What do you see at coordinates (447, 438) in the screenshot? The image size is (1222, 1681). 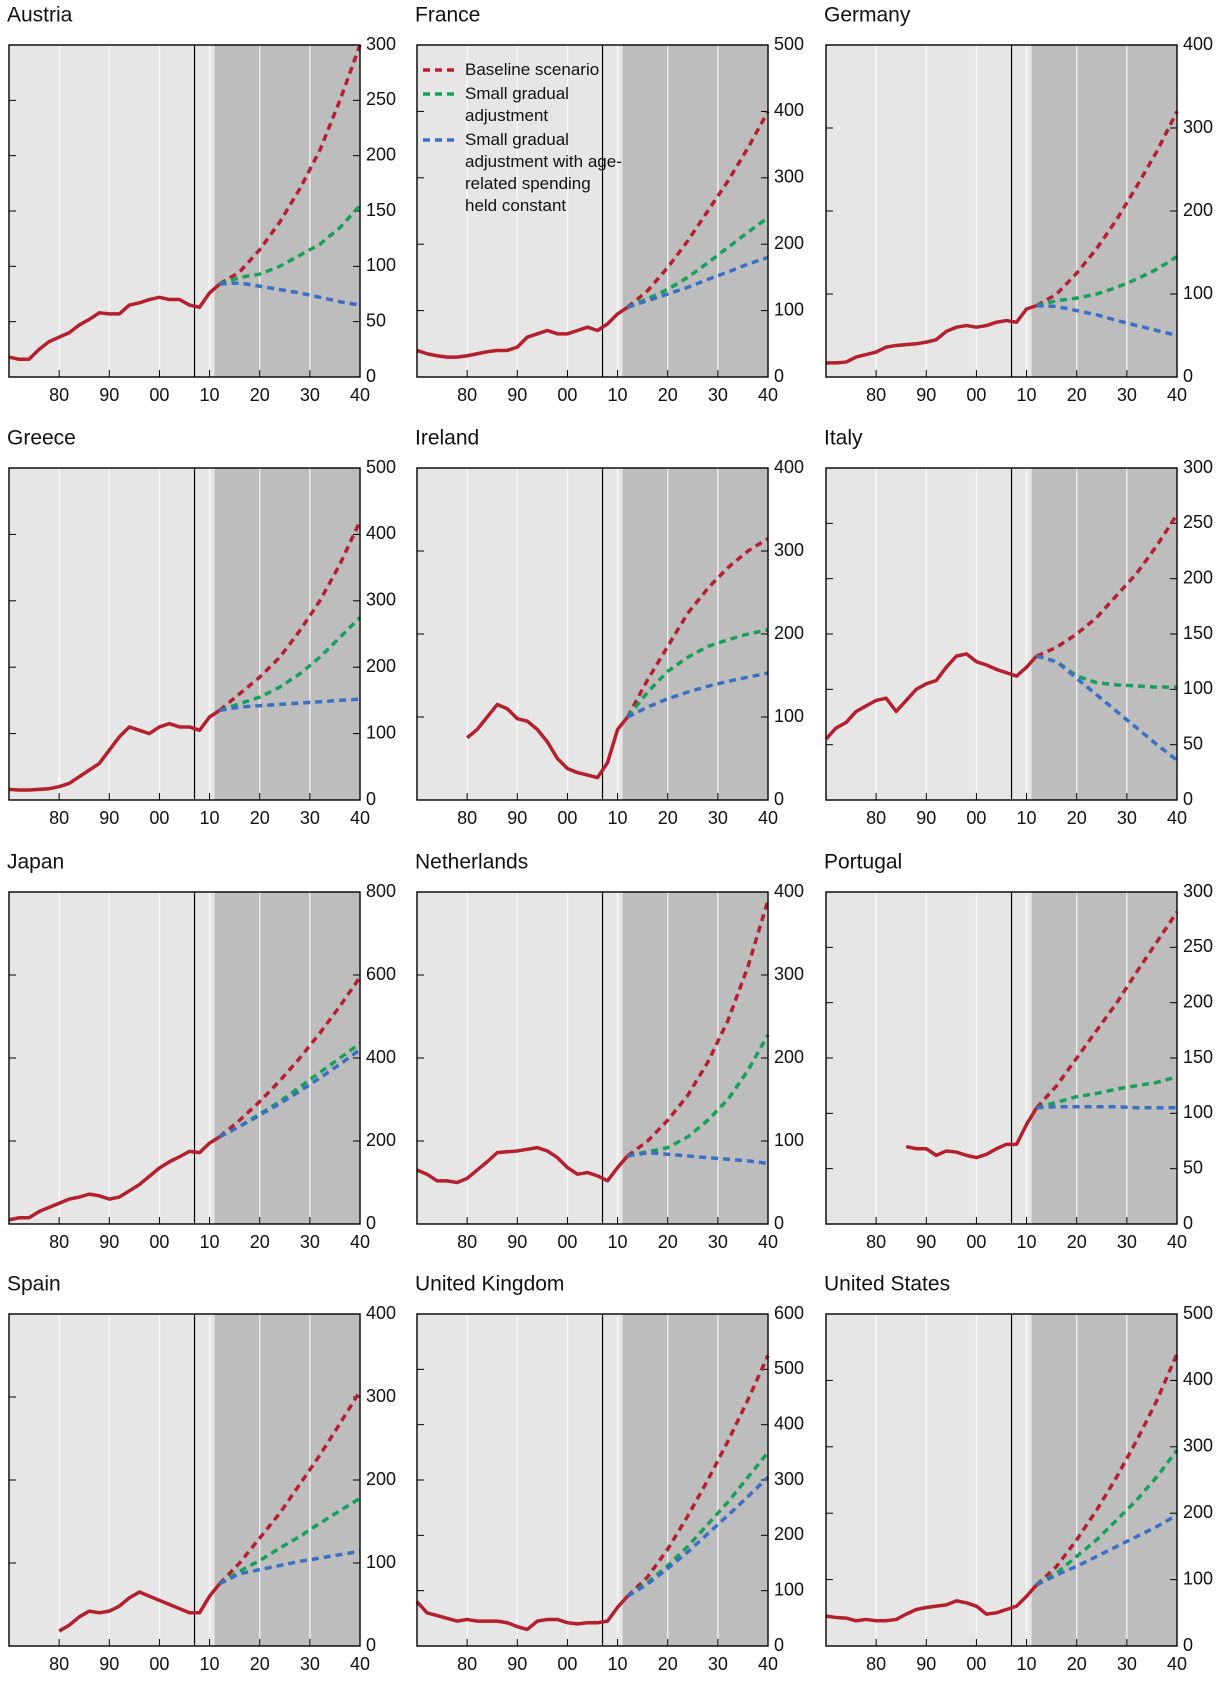 I see `panel-title: Ireland` at bounding box center [447, 438].